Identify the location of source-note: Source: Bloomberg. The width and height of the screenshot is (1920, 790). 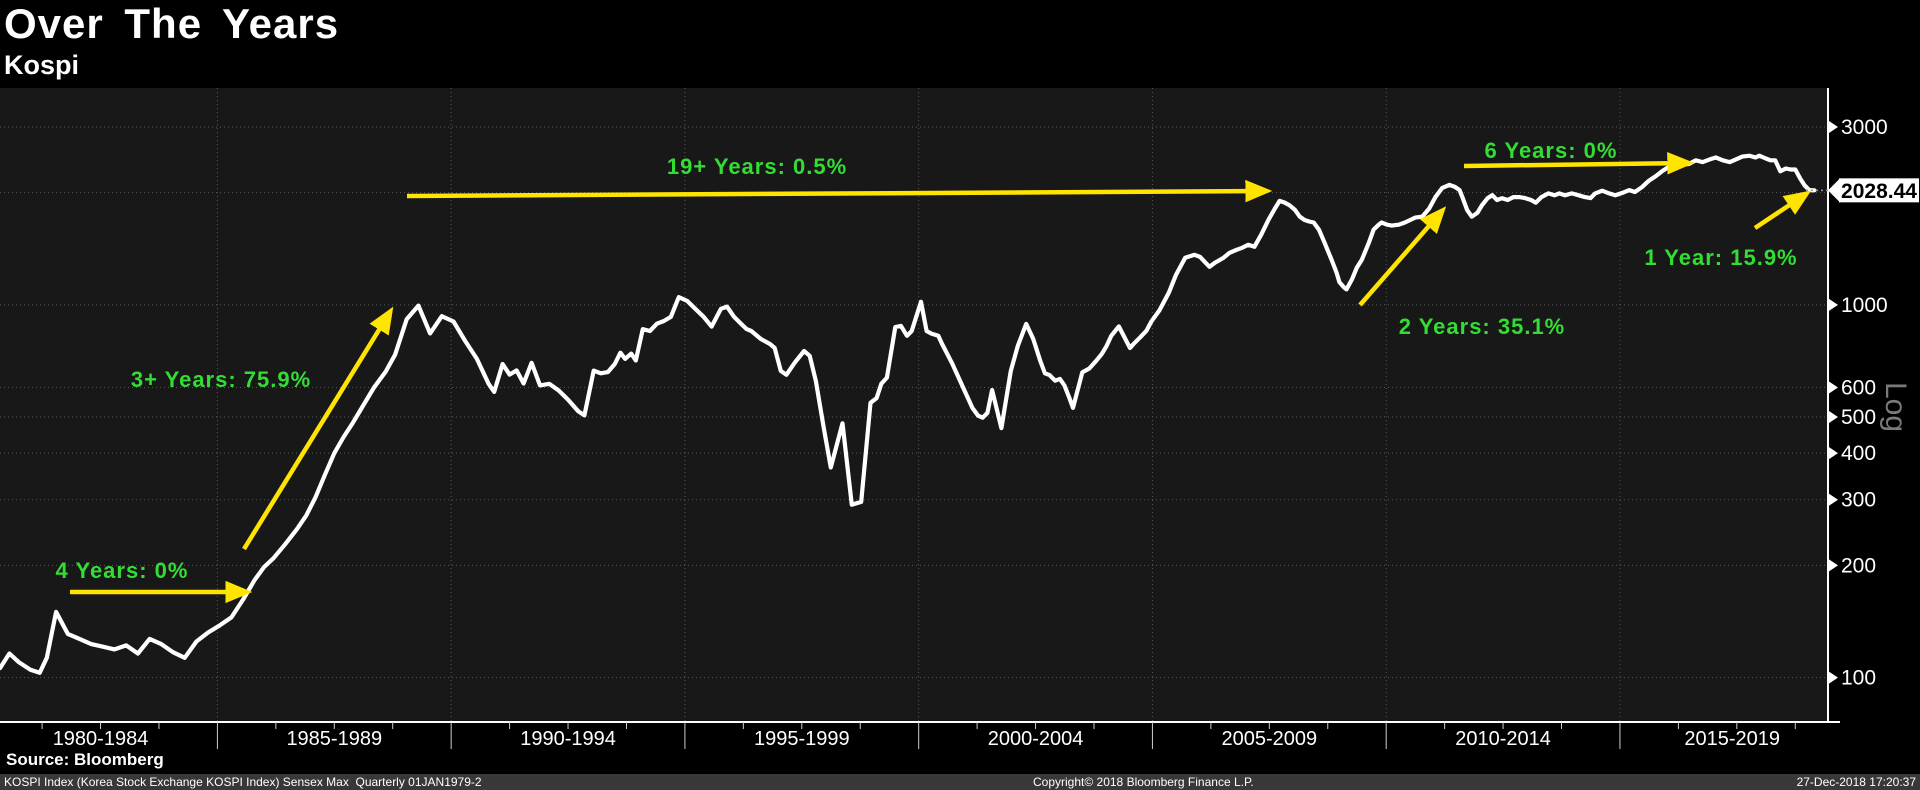
(85, 759).